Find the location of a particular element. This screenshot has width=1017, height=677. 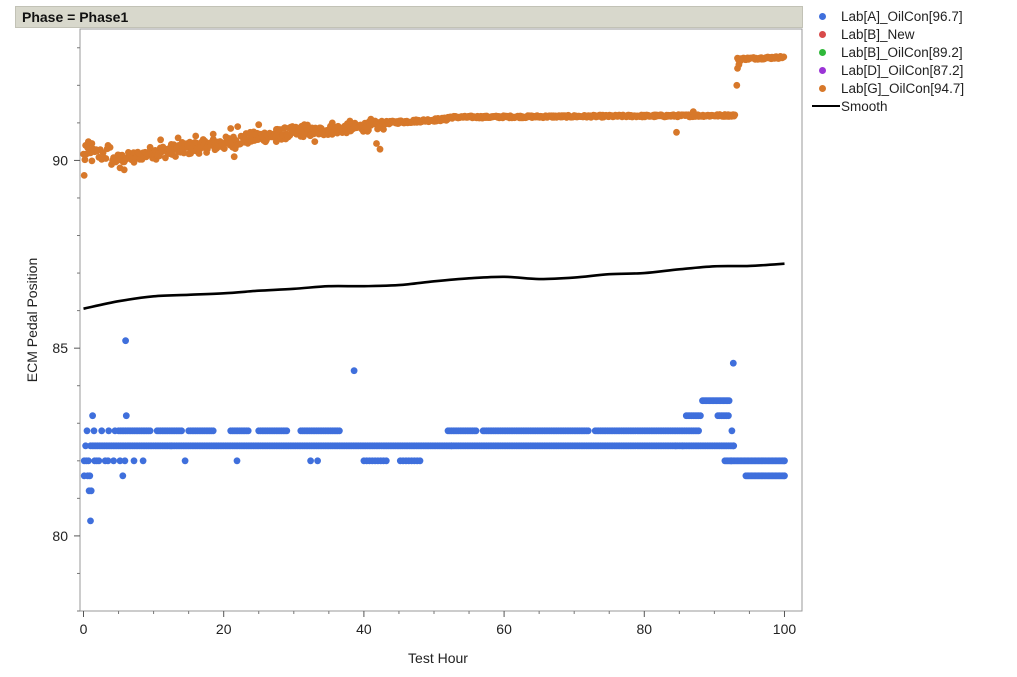

x-tick-label: 20 is located at coordinates (224, 629).